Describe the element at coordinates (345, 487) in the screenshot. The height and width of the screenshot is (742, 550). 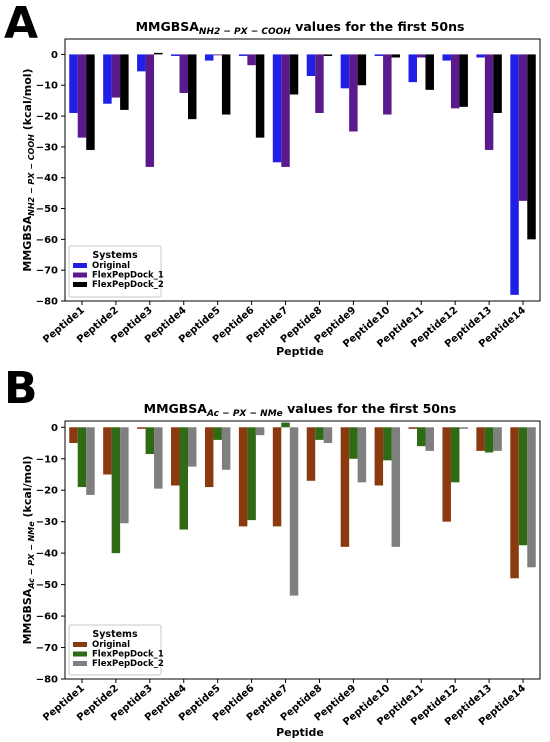
I see `bar-peptide9-original` at that location.